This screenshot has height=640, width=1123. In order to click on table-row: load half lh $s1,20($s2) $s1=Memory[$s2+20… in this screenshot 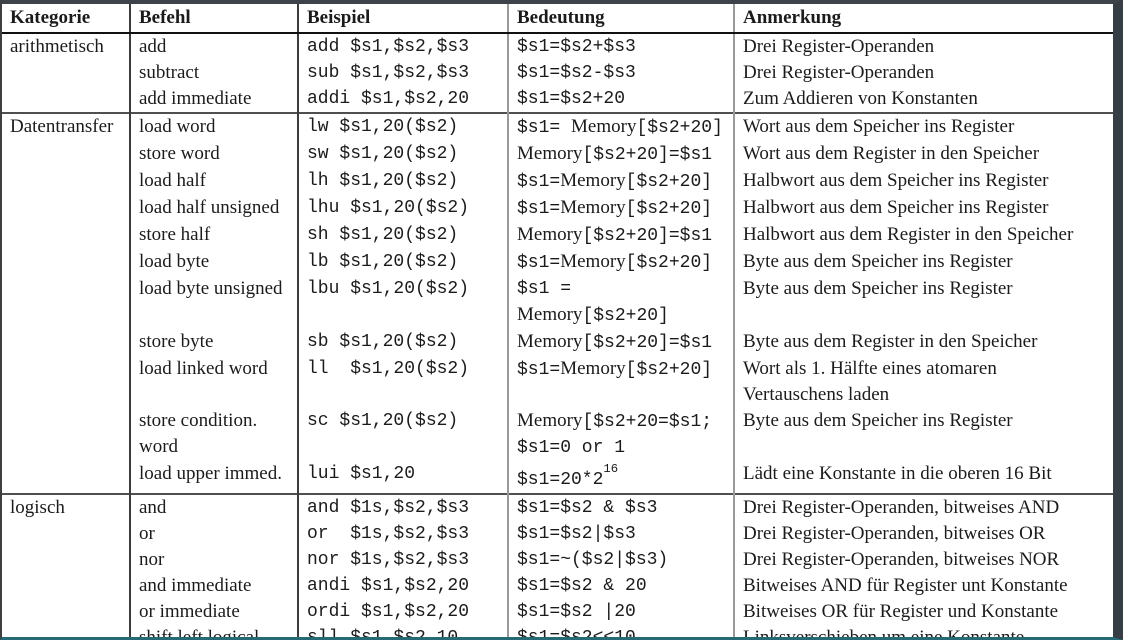, I will do `click(557, 181)`.